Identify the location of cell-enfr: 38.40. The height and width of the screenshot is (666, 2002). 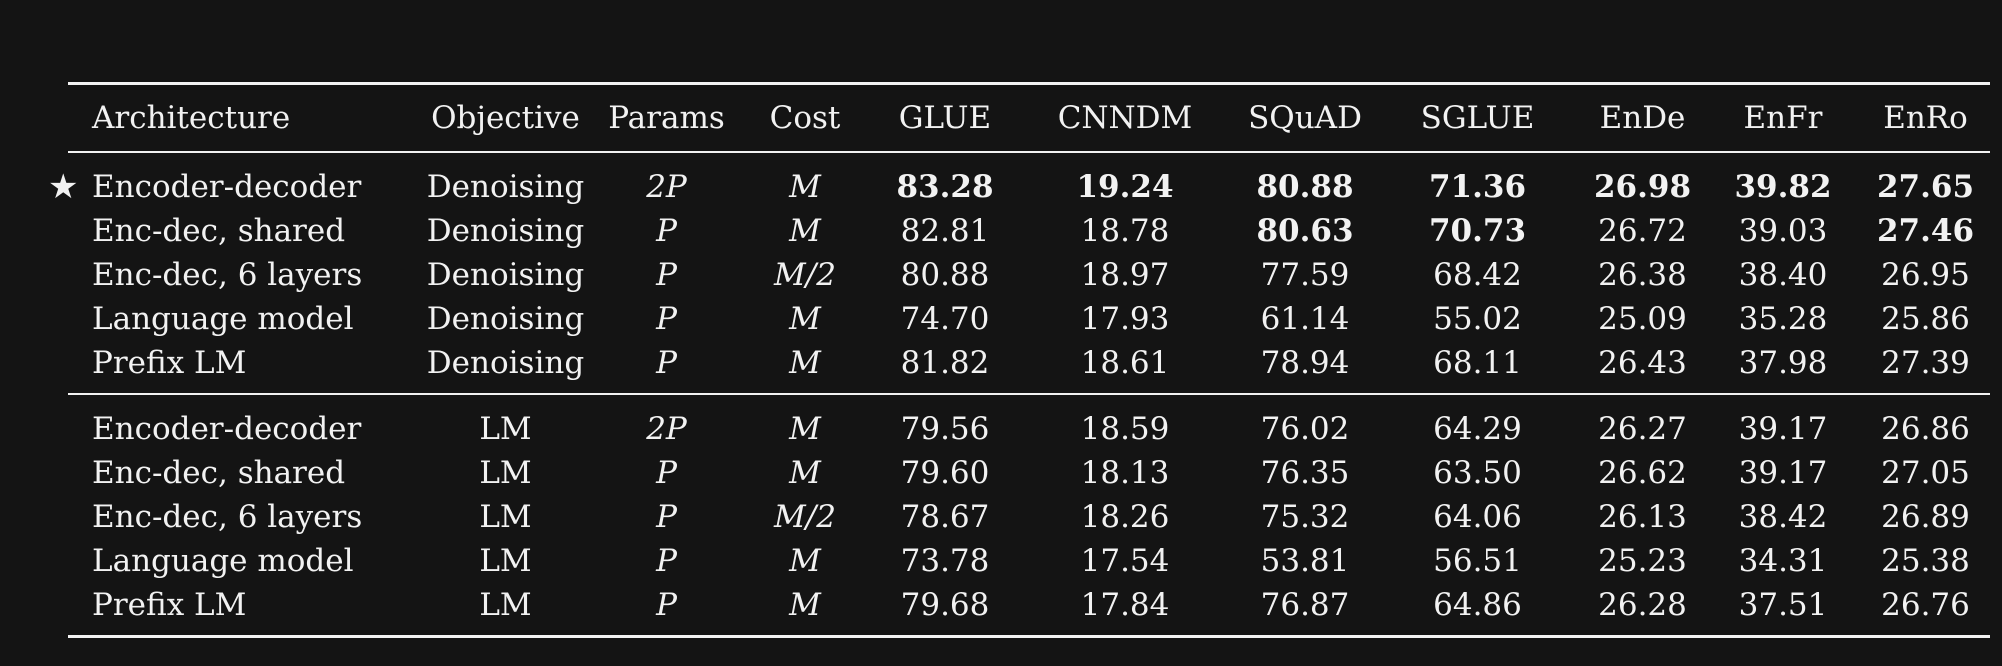
(1783, 275).